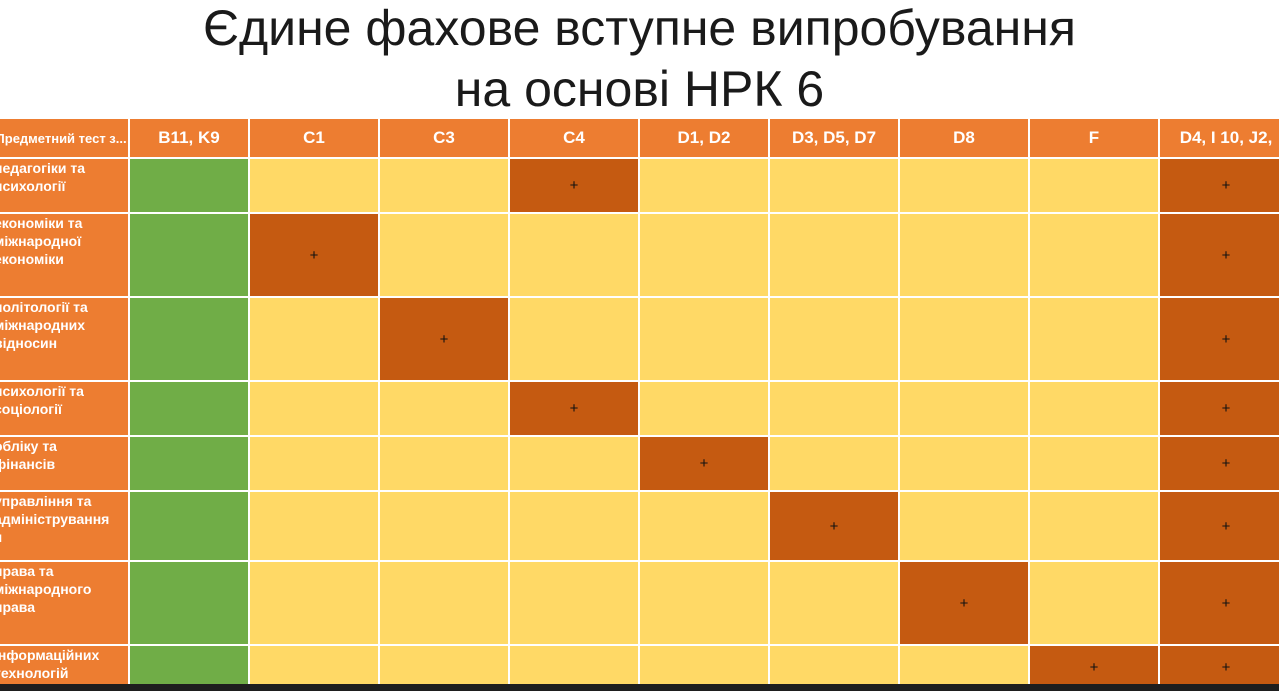  Describe the element at coordinates (189, 138) in the screenshot. I see `column-header: B11, K9` at that location.